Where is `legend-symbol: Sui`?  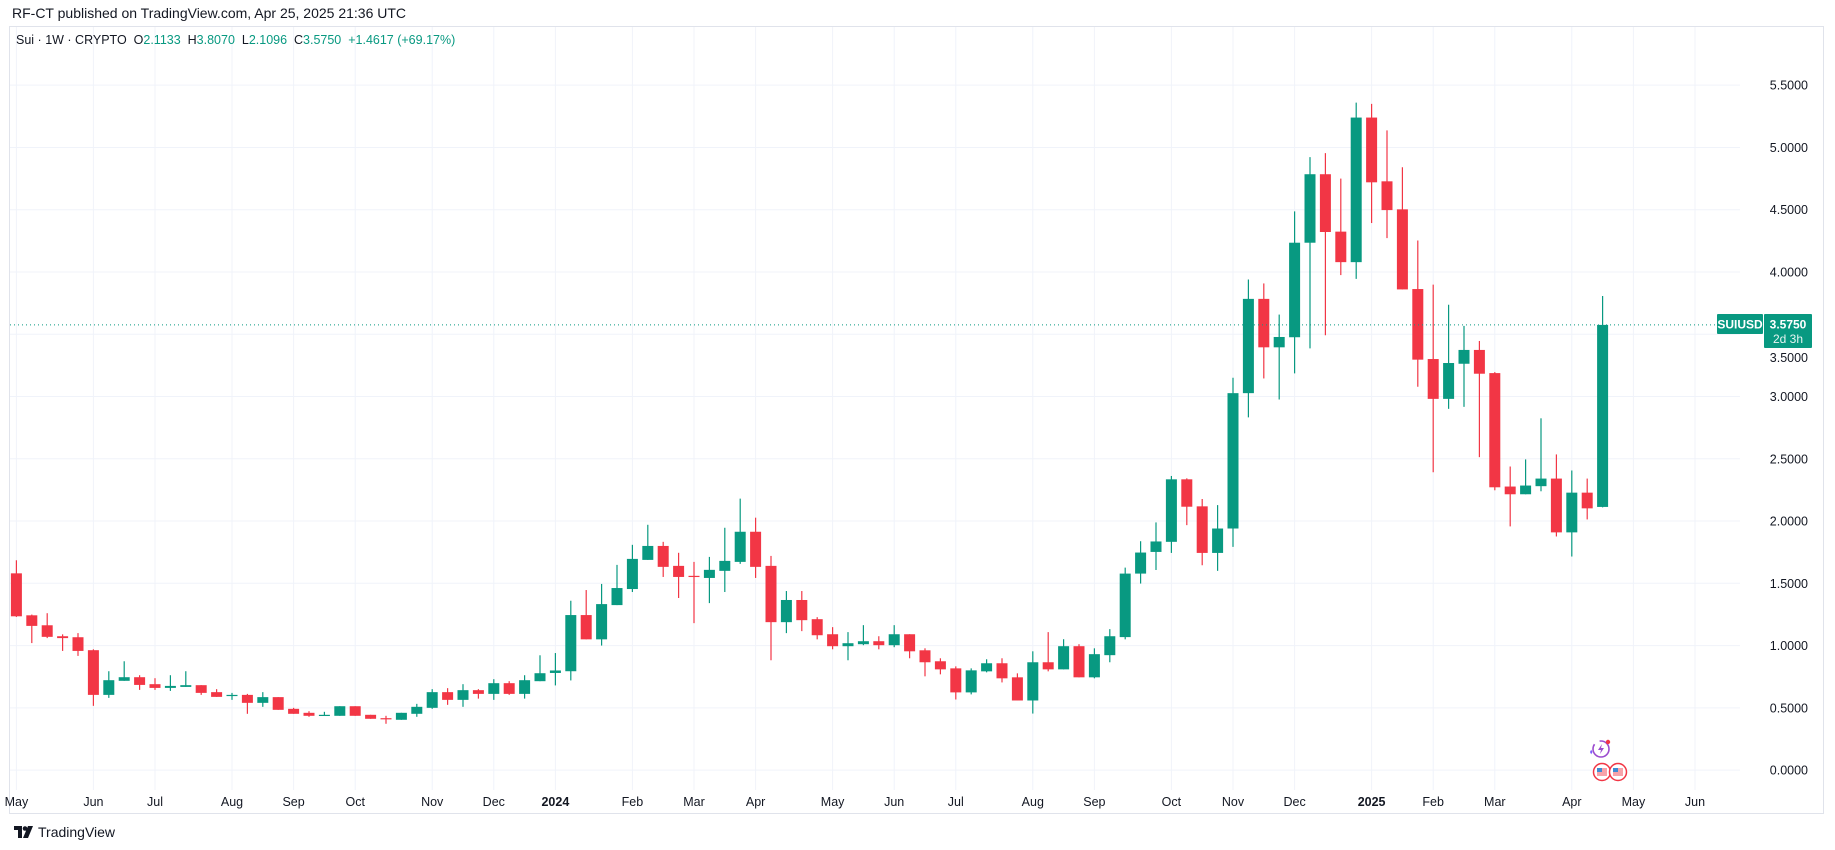
legend-symbol: Sui is located at coordinates (25, 40).